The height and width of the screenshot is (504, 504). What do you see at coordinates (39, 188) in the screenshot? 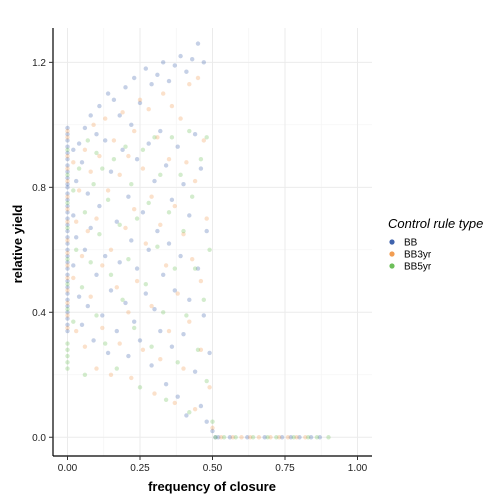
I see `y-tick-label: 0.8` at bounding box center [39, 188].